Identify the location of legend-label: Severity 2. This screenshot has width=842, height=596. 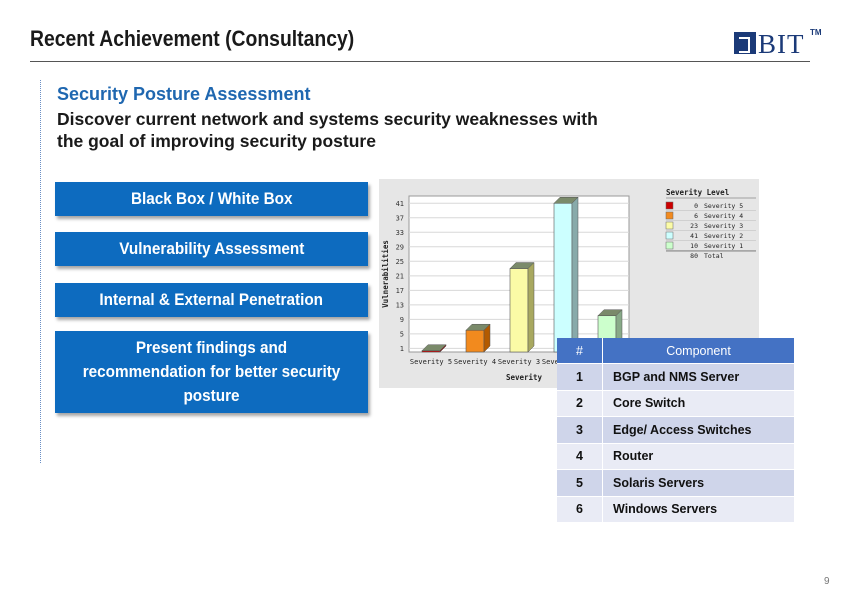
(723, 236).